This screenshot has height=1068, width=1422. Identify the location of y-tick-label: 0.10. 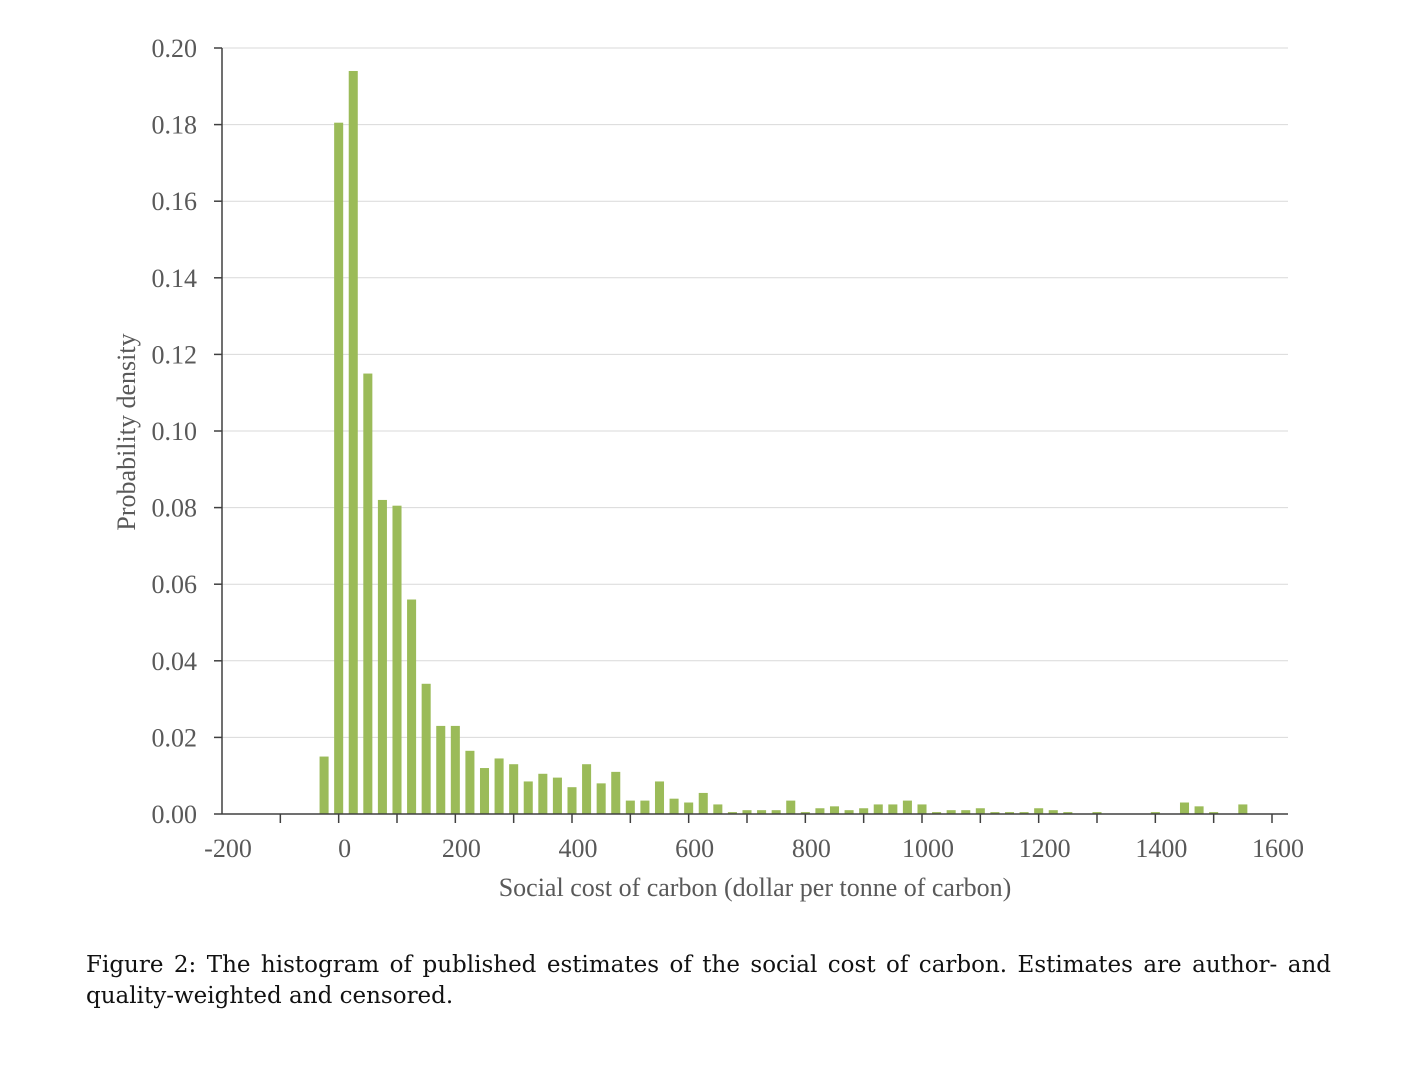
(175, 431).